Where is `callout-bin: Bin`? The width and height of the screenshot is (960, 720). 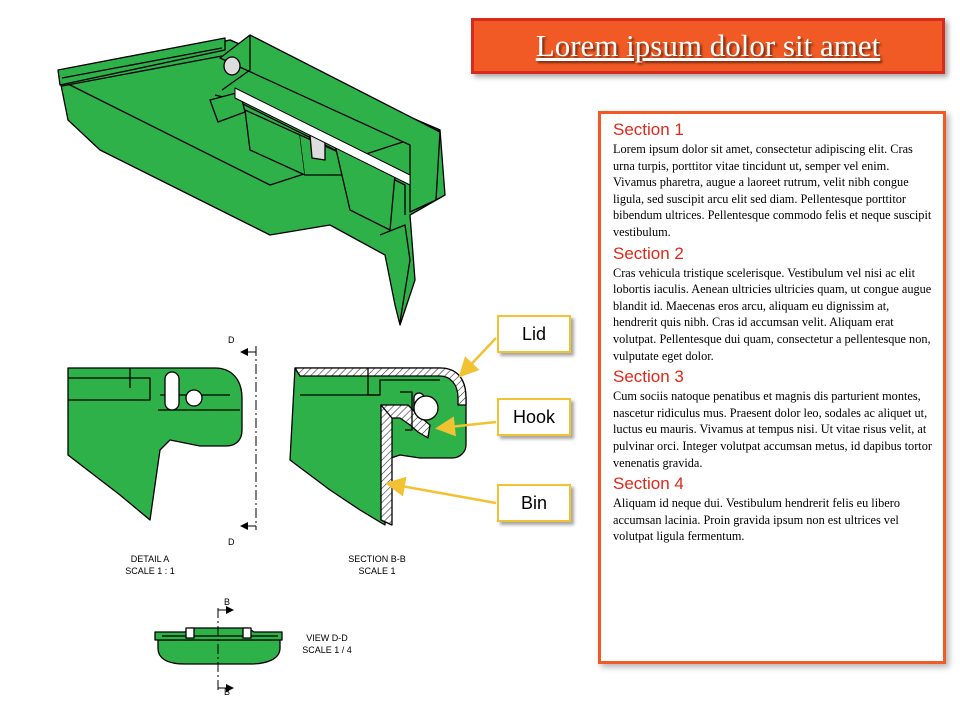 callout-bin: Bin is located at coordinates (534, 503).